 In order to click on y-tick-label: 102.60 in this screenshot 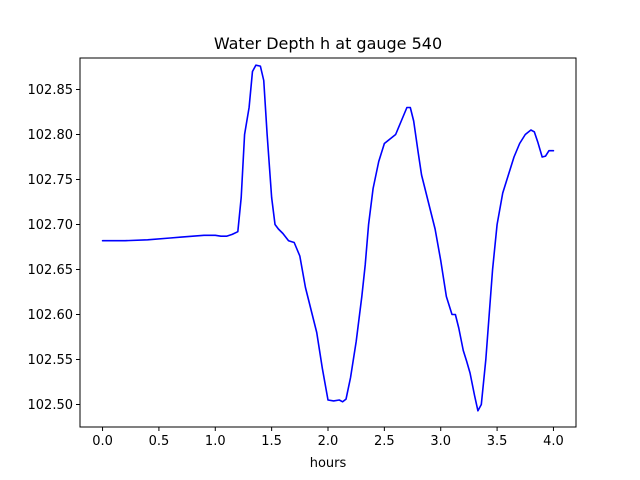, I will do `click(51, 315)`.